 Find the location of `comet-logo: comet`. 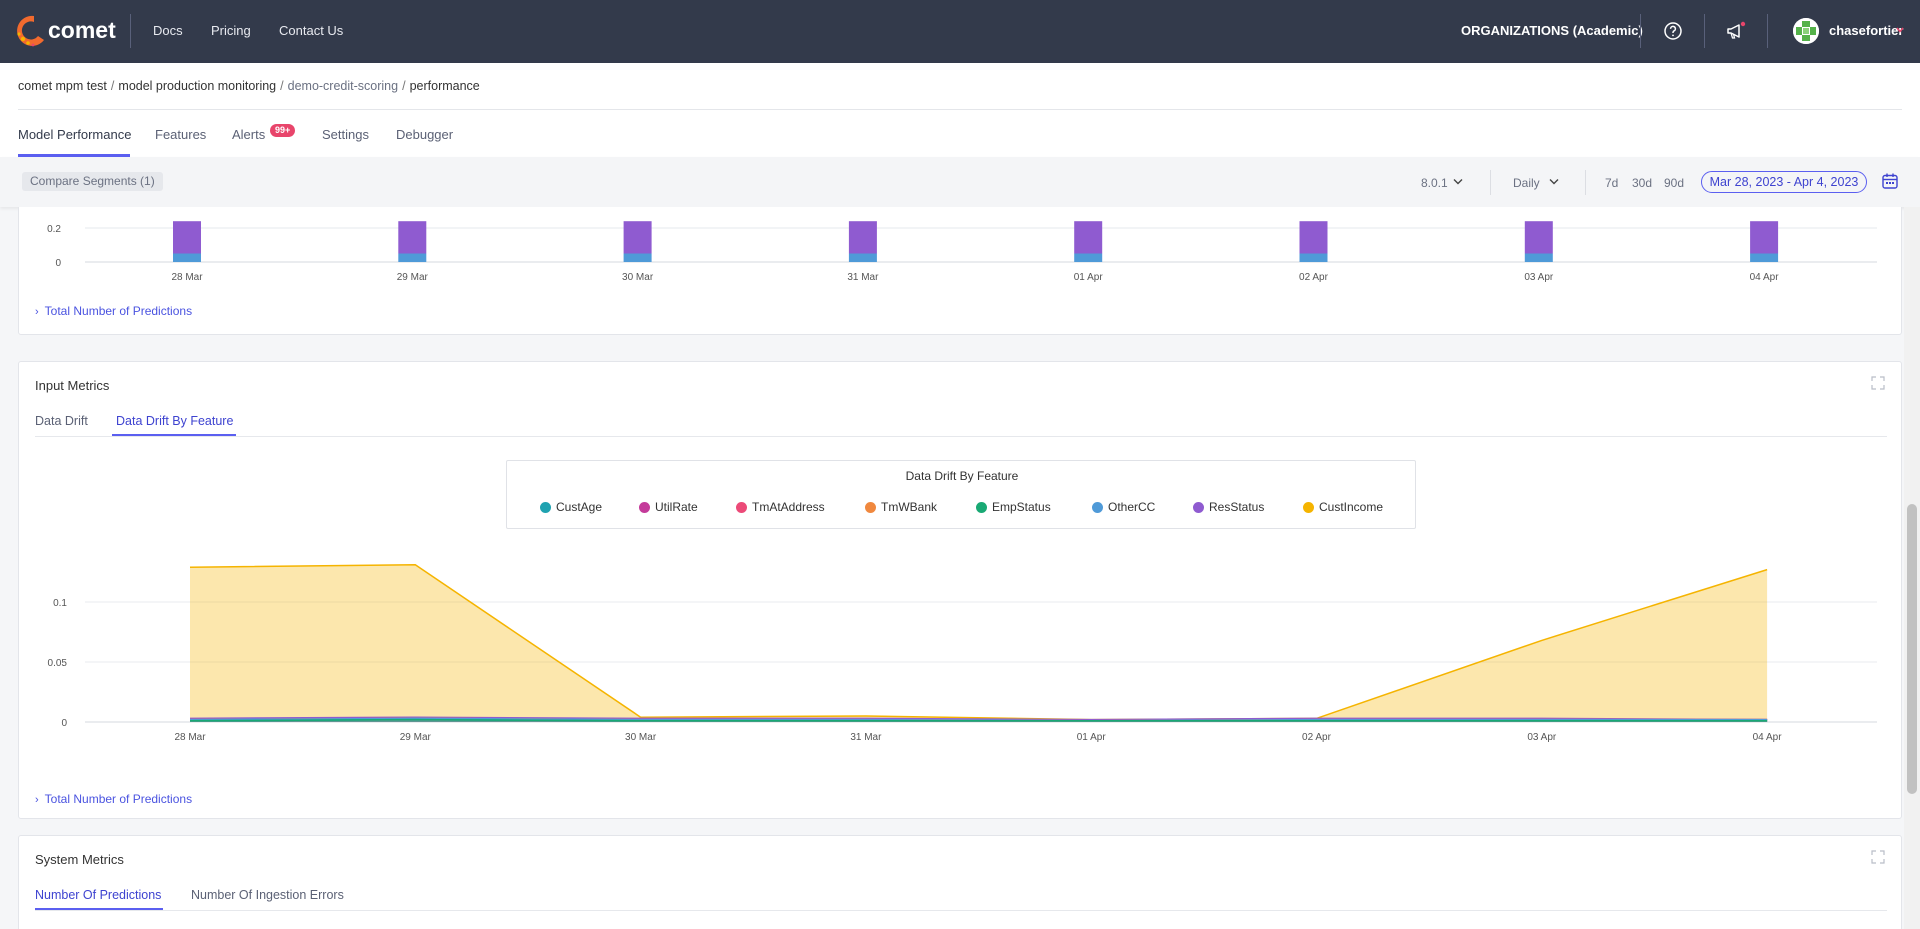

comet-logo: comet is located at coordinates (69, 31).